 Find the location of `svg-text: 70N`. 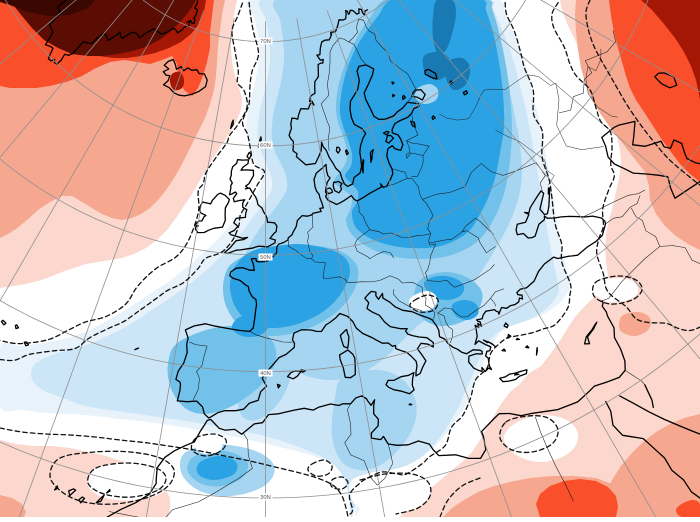

svg-text: 70N is located at coordinates (265, 42).